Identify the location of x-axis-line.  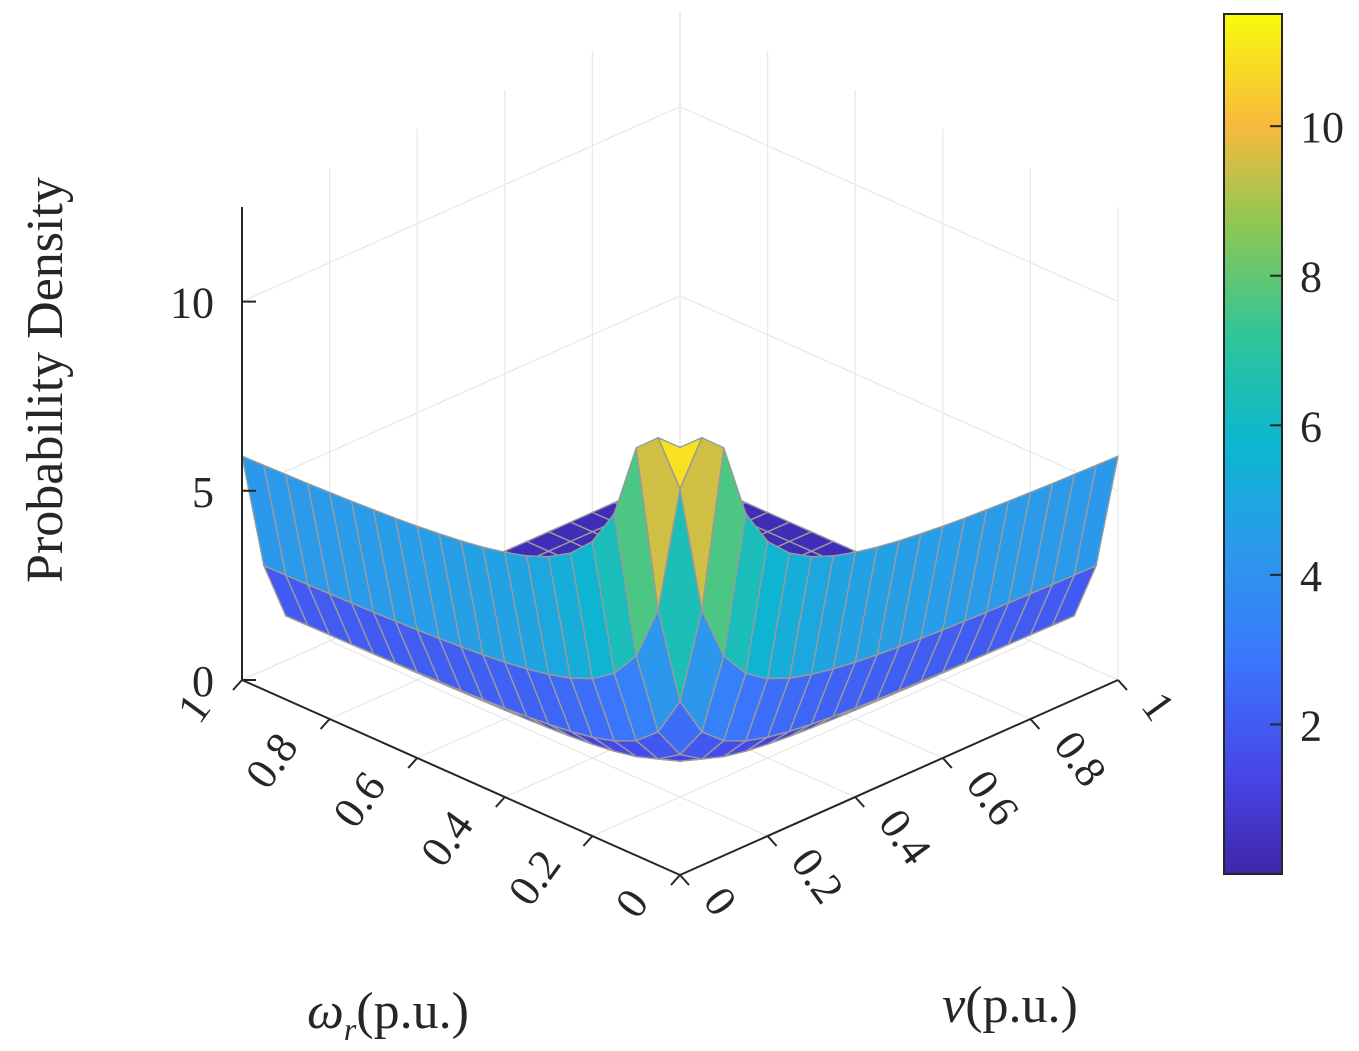
(461, 777).